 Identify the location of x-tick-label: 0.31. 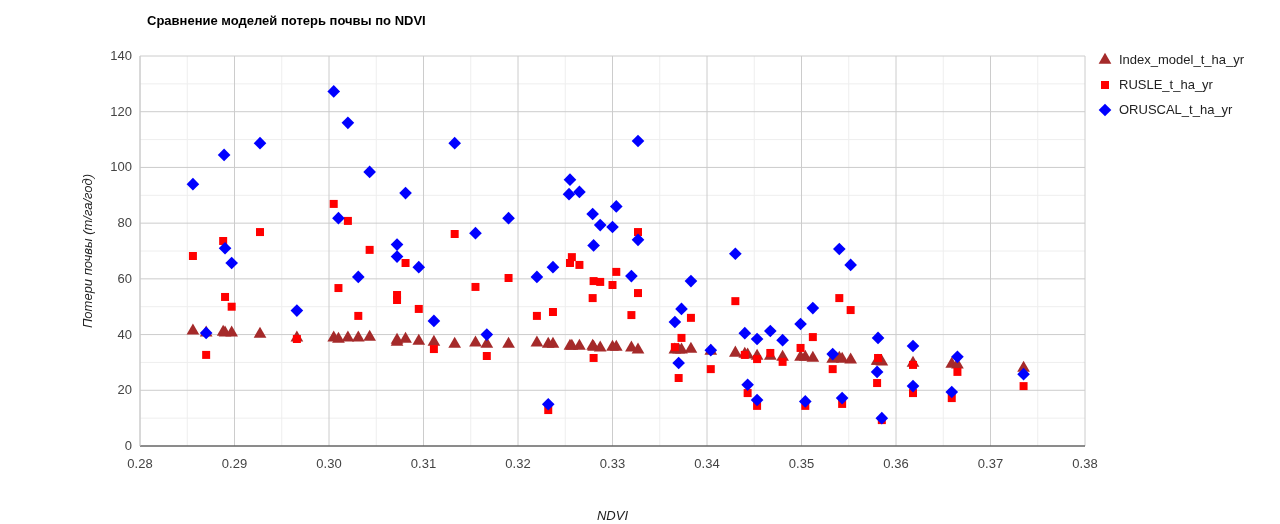
(423, 463).